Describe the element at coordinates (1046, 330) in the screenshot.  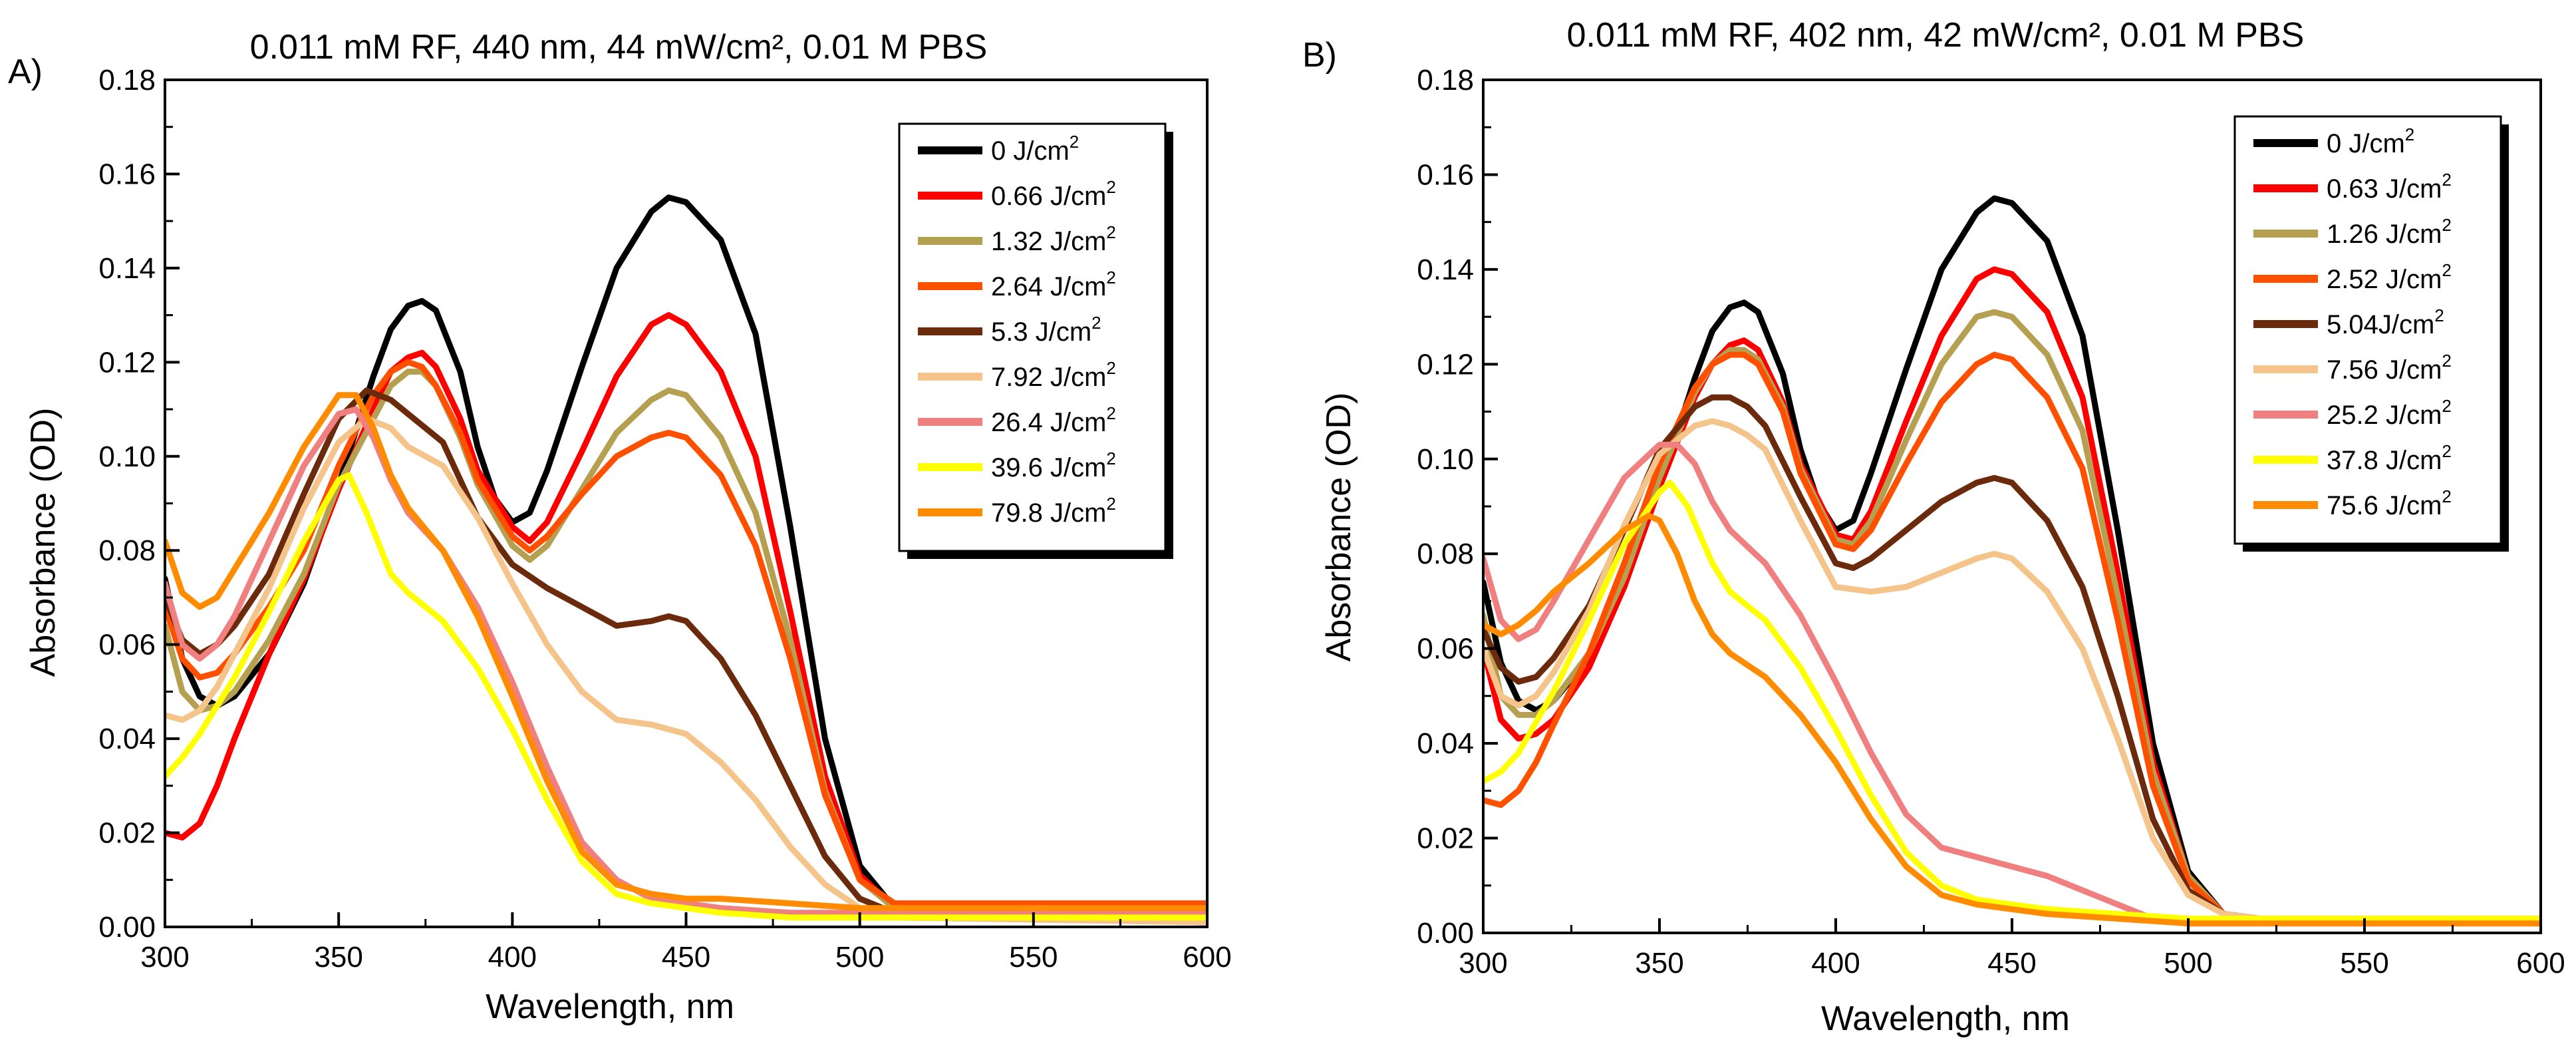
I see `legend-label: 5.3 J/cm2` at that location.